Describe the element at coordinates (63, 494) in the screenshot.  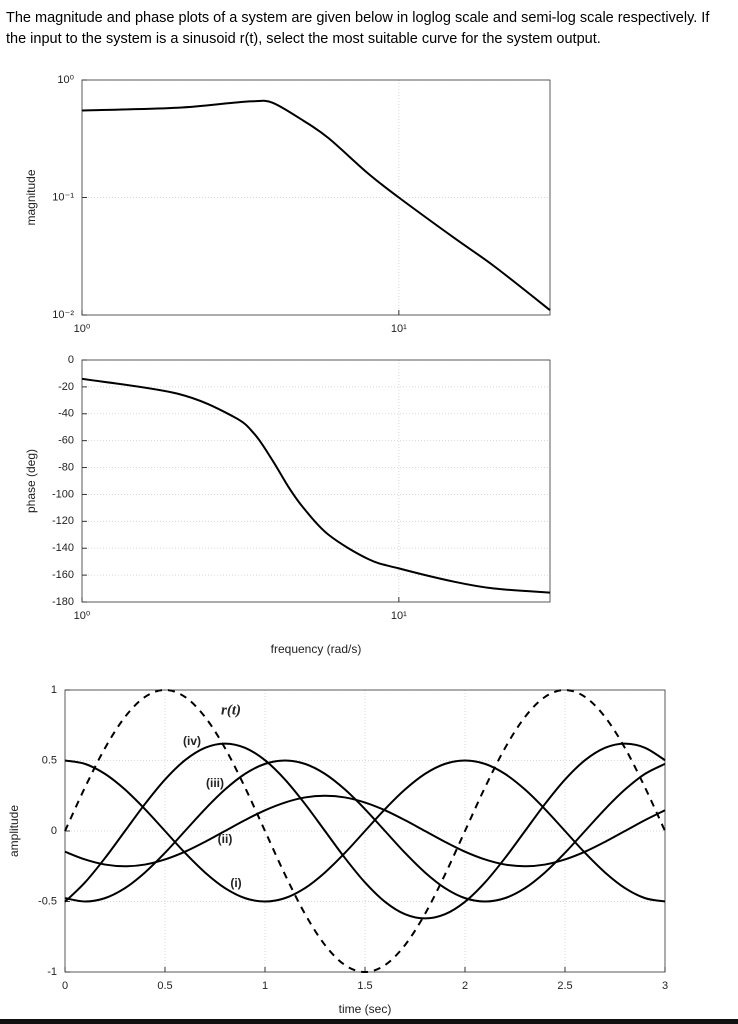
I see `y-tick-label: -100` at that location.